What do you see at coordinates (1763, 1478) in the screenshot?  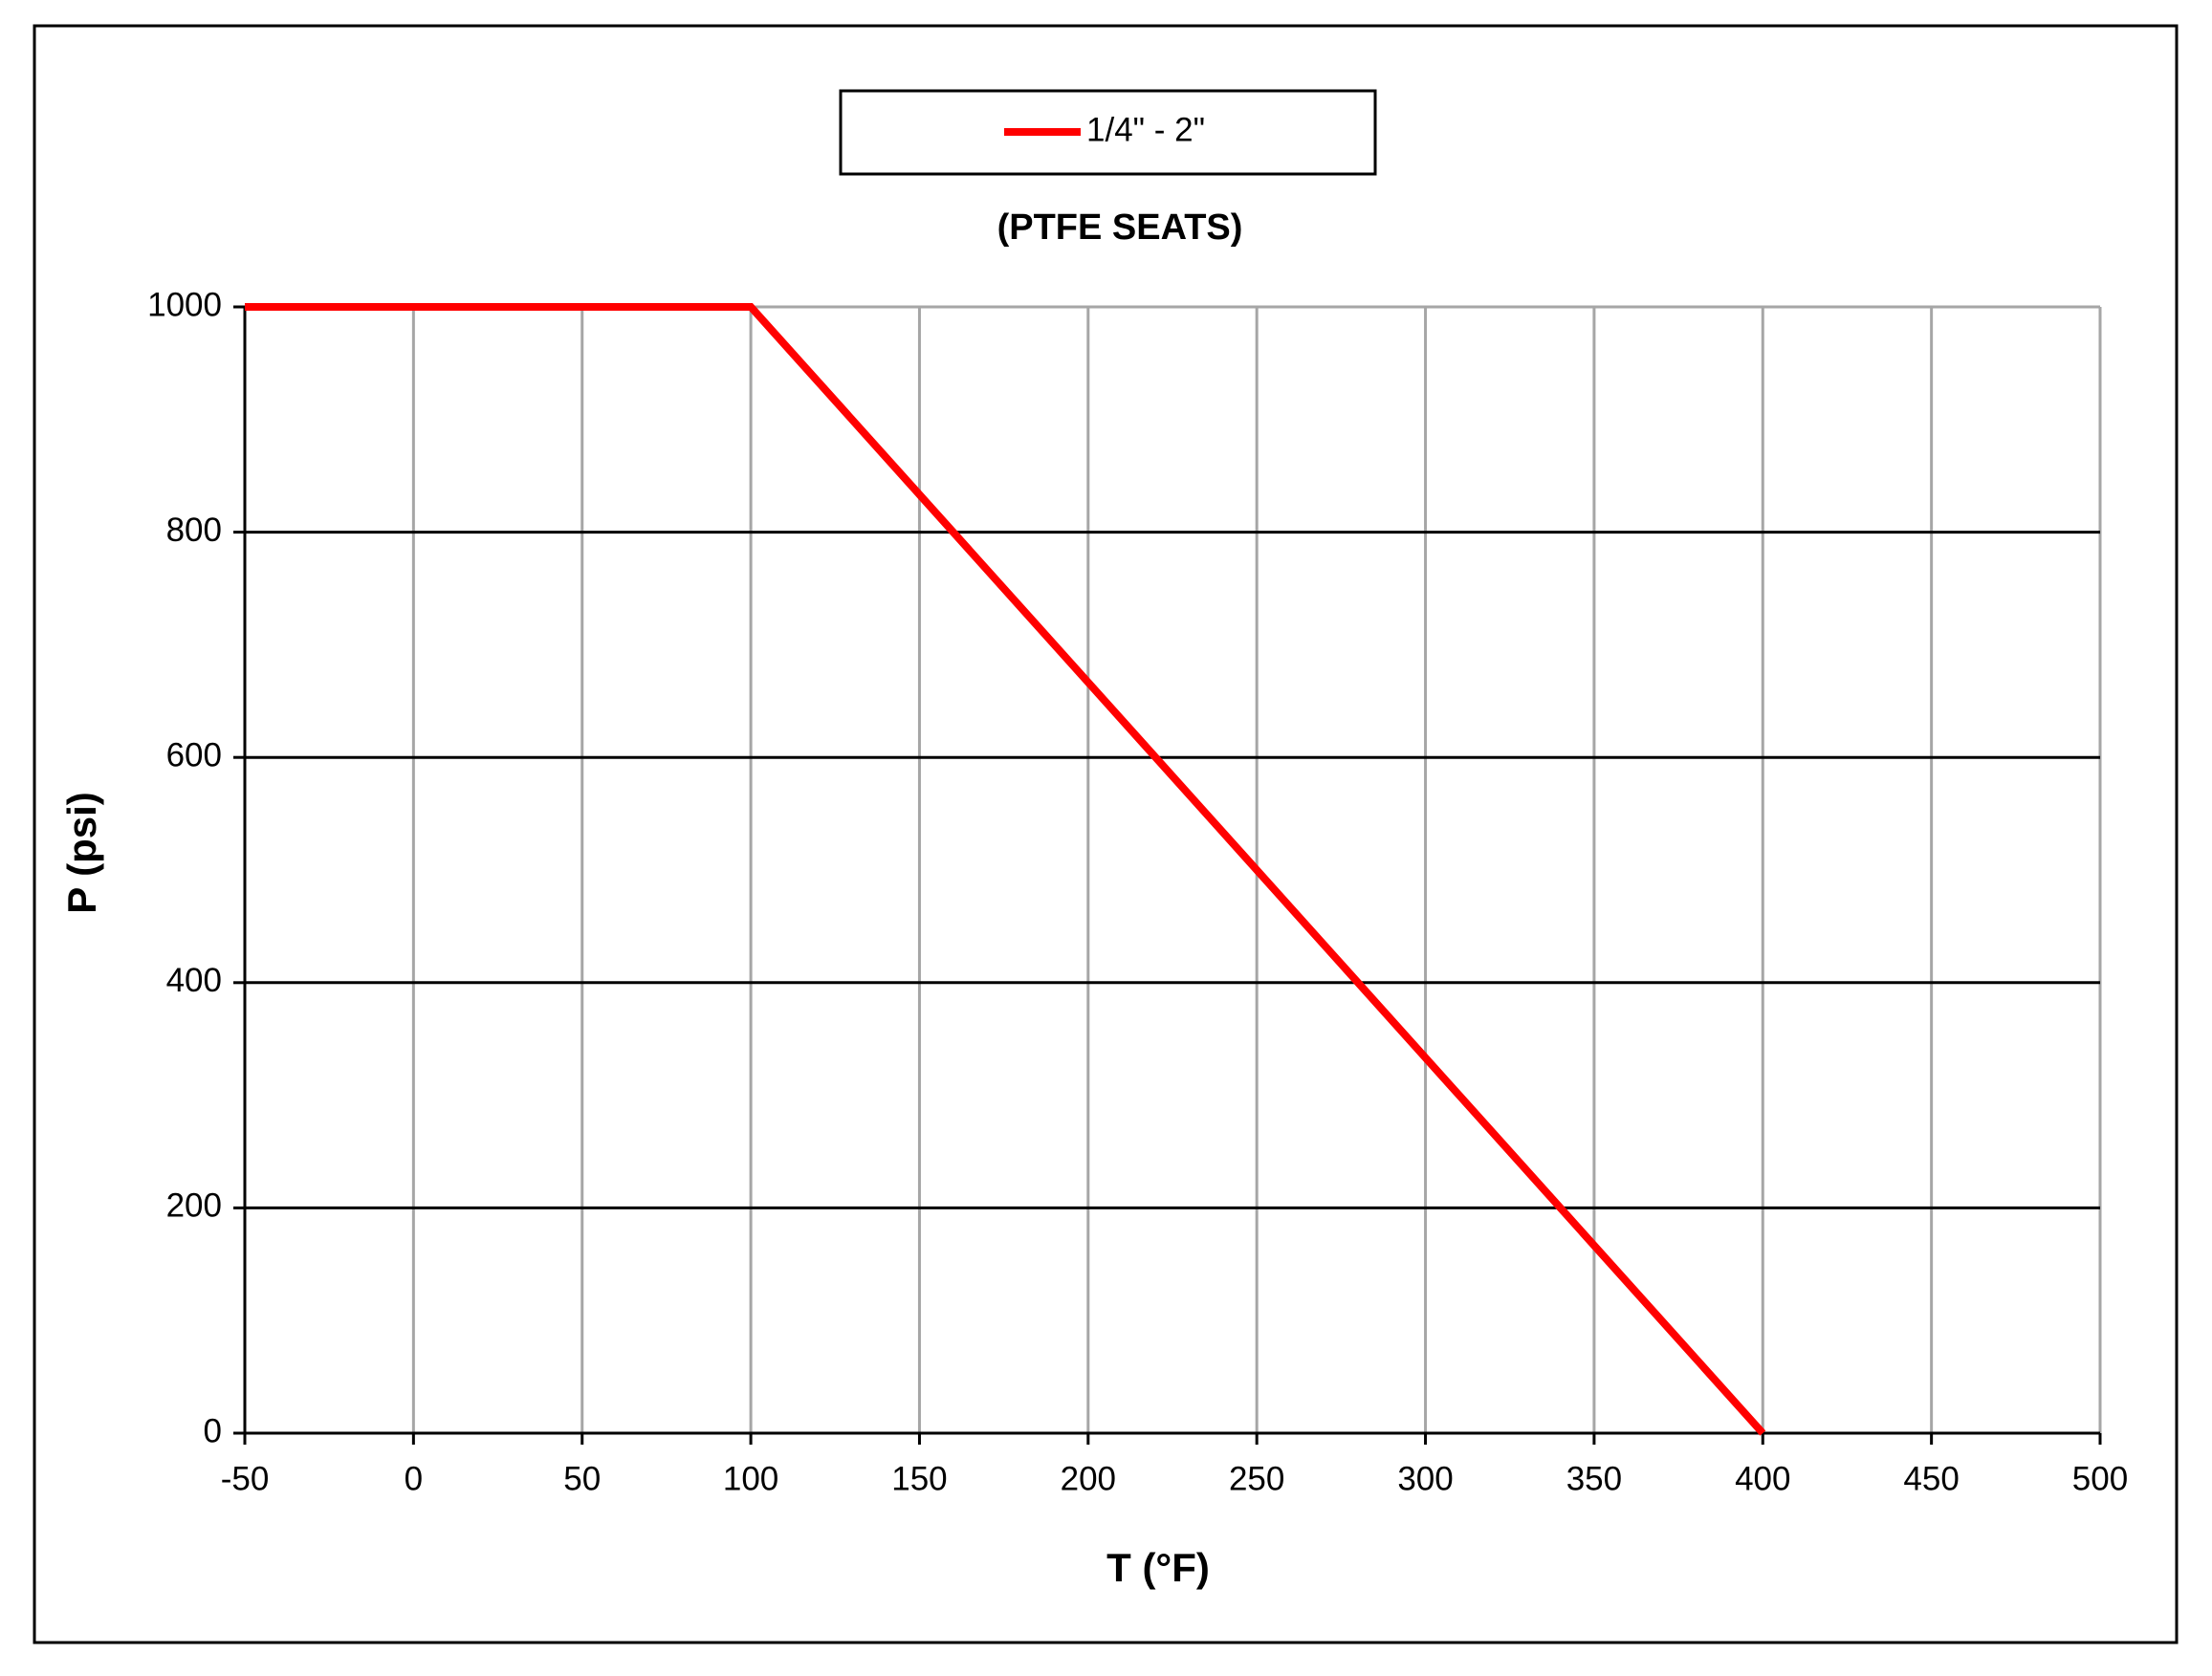 I see `x-tick-label: 400` at bounding box center [1763, 1478].